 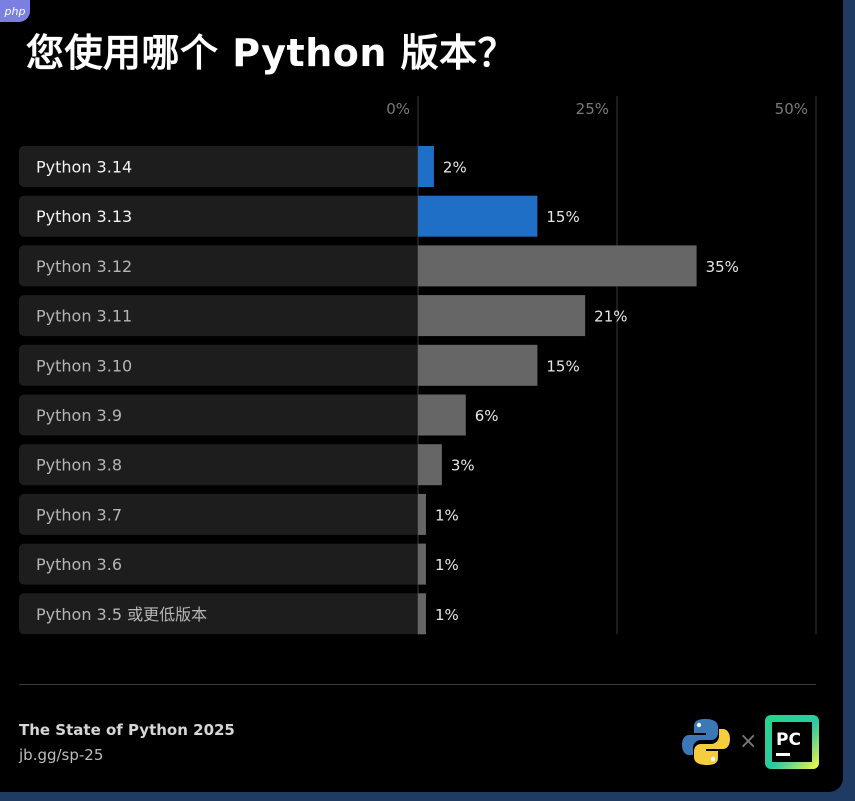 What do you see at coordinates (722, 267) in the screenshot?
I see `data-label: 35%` at bounding box center [722, 267].